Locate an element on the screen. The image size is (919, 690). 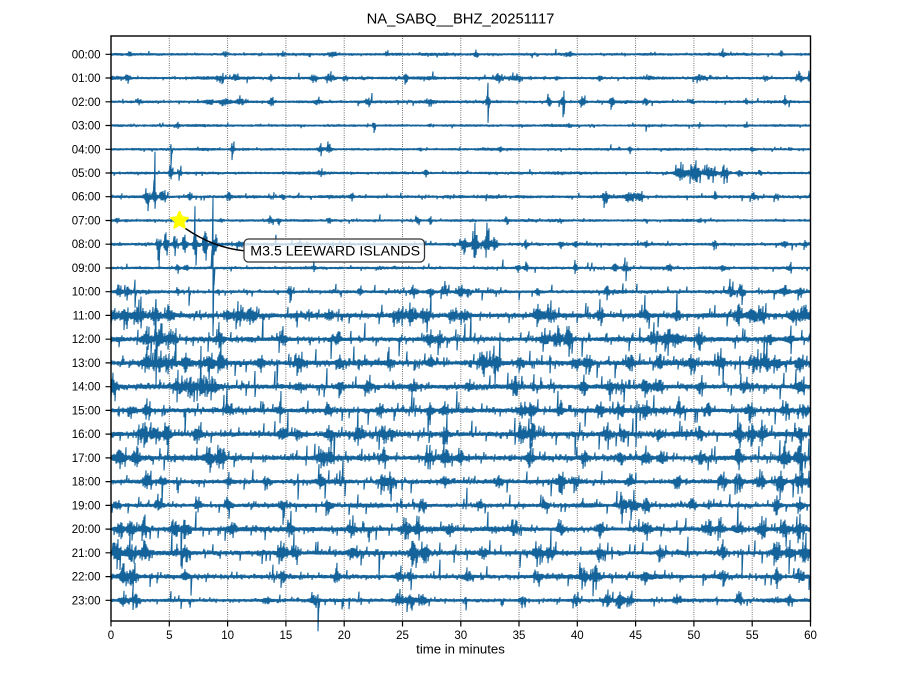
svg-text: 02:00 is located at coordinates (86, 103).